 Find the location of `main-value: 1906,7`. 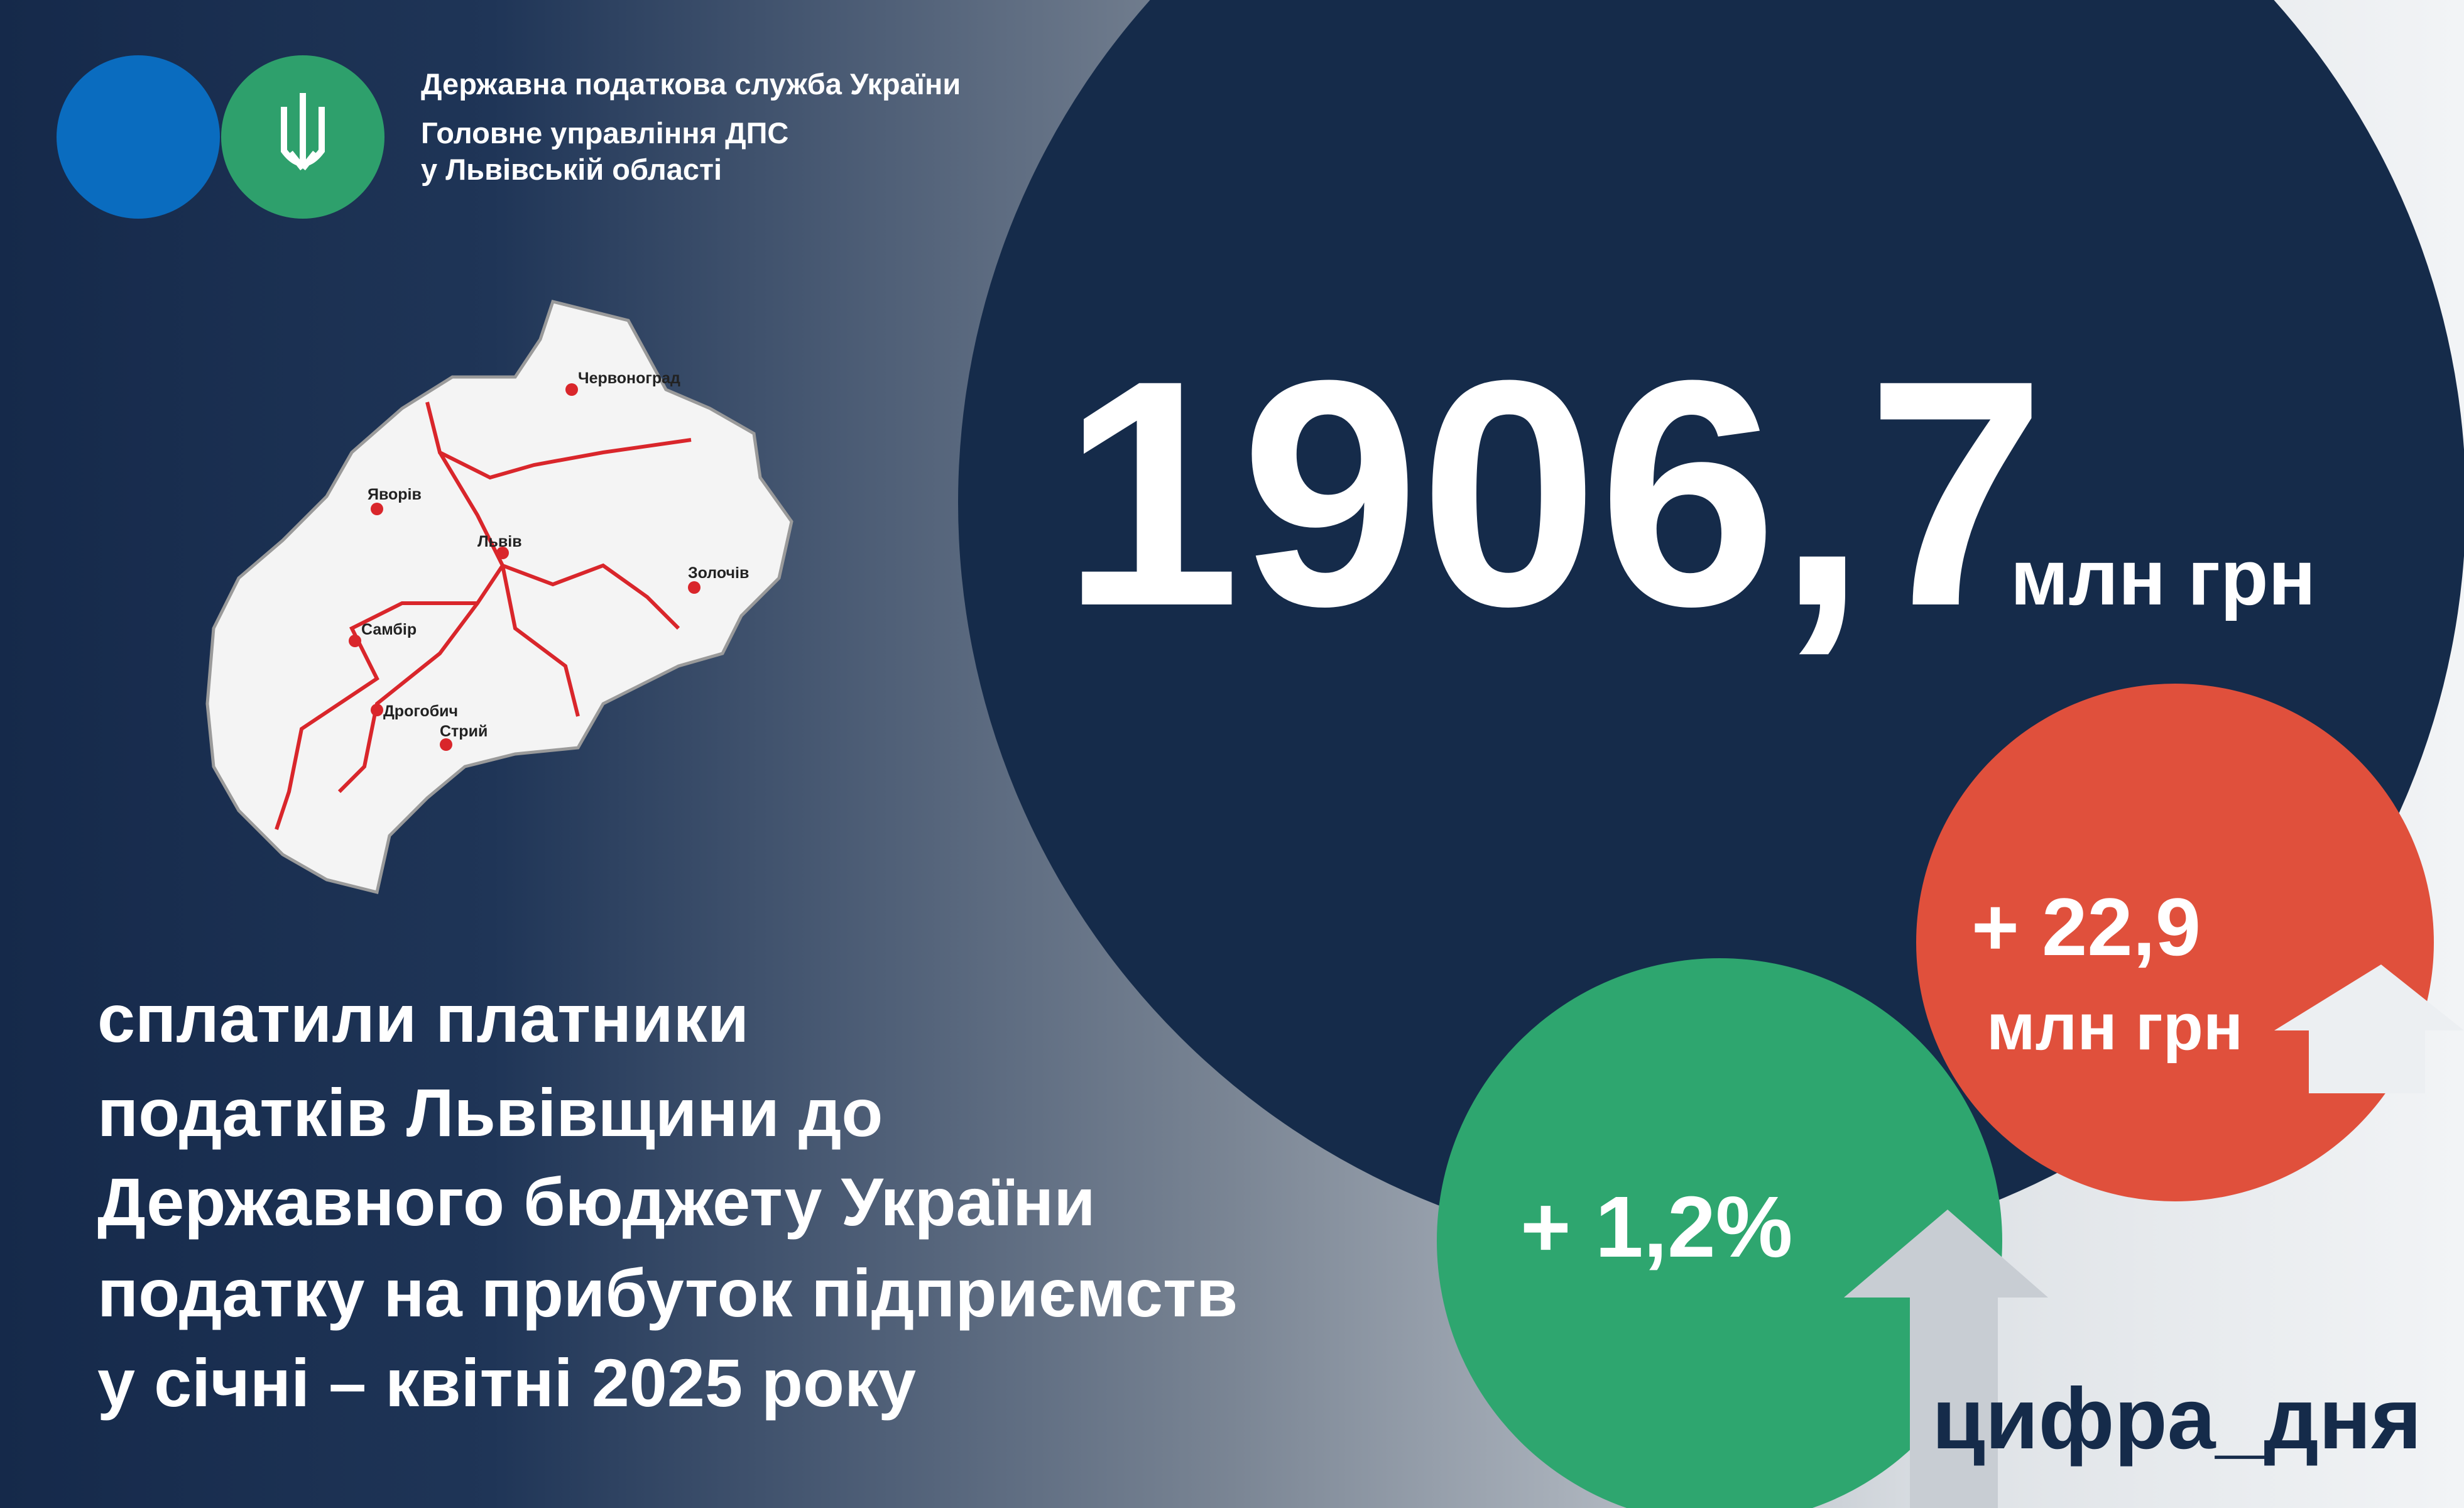

main-value: 1906,7 is located at coordinates (1554, 493).